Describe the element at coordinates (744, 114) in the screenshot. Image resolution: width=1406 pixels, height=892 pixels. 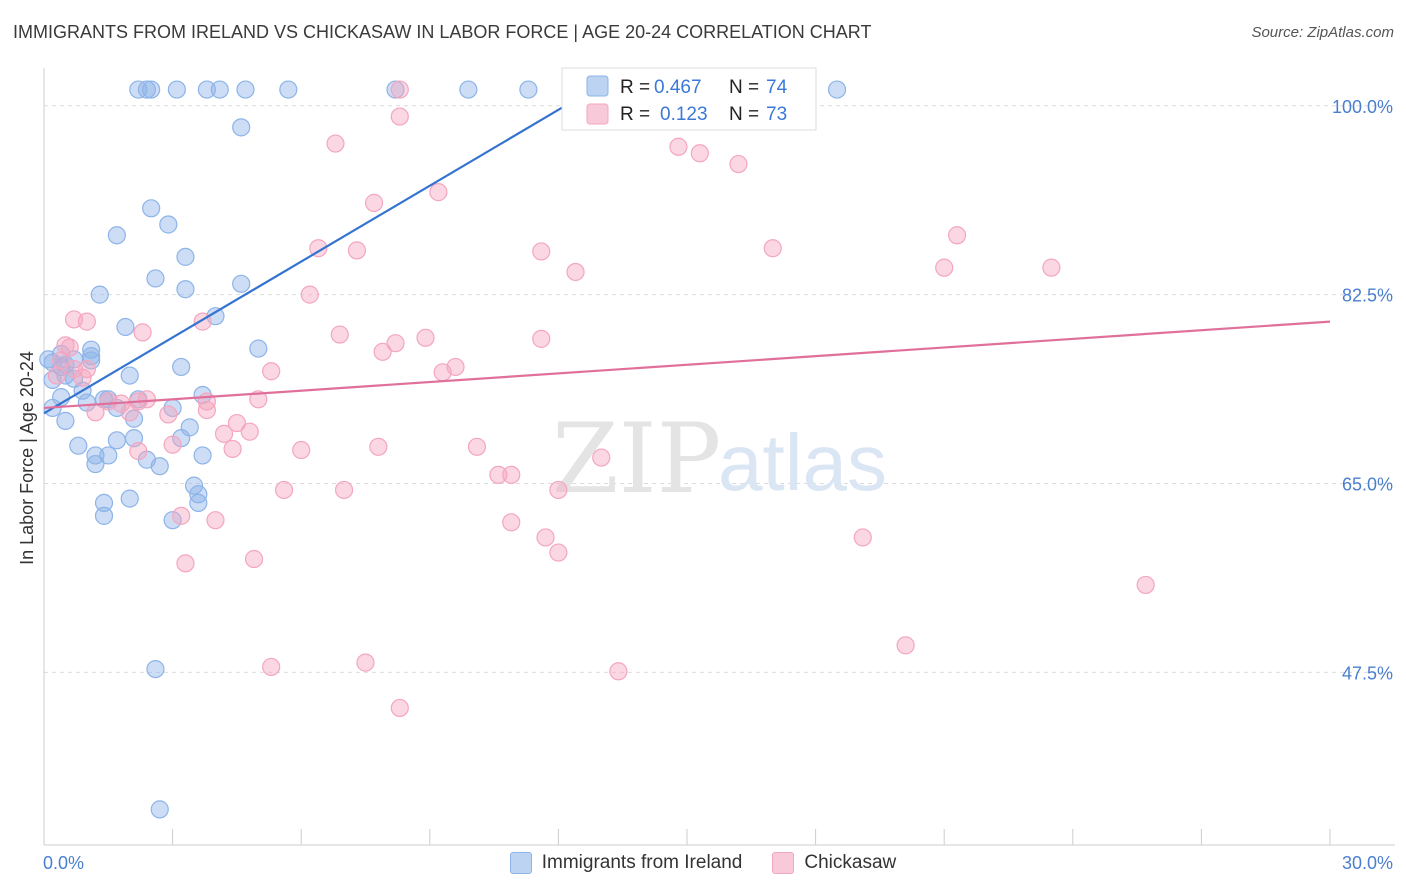
I see `legend-n-label-chickasaw: N =` at that location.